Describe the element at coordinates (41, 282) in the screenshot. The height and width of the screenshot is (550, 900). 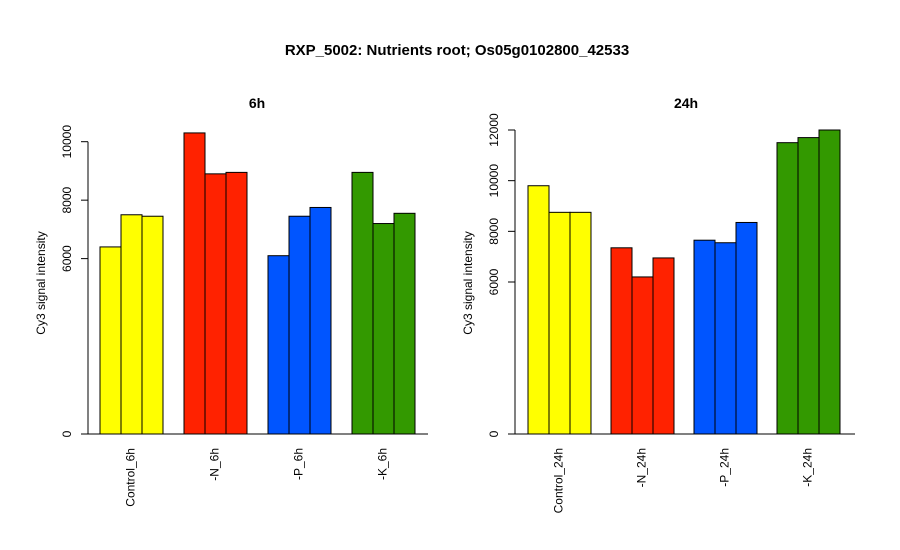
I see `y-axis-label-6h: Cy3 signal intensity` at that location.